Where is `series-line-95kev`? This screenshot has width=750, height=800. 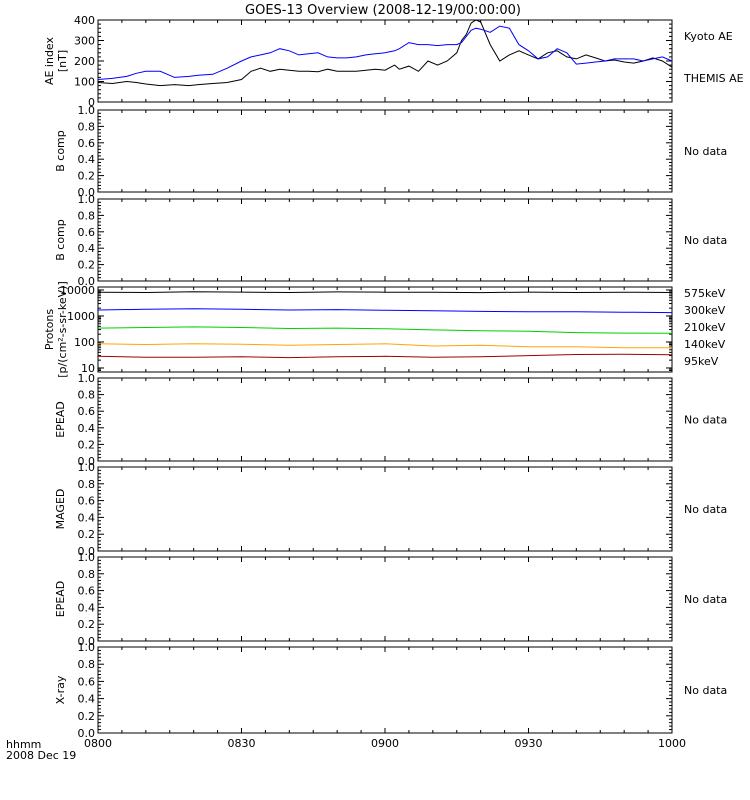 series-line-95kev is located at coordinates (385, 292).